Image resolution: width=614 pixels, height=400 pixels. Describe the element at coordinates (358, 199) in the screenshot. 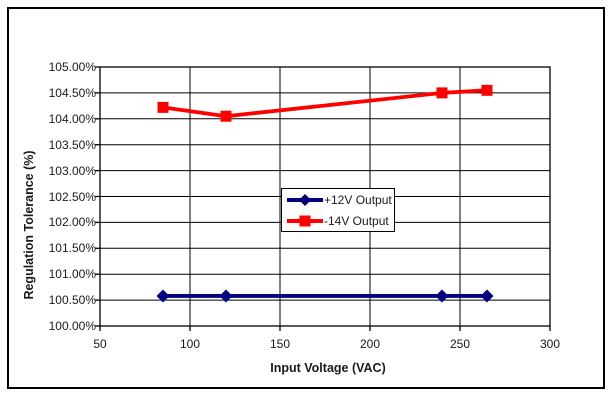

I see `legend-label-plus12v: +12V Output` at that location.